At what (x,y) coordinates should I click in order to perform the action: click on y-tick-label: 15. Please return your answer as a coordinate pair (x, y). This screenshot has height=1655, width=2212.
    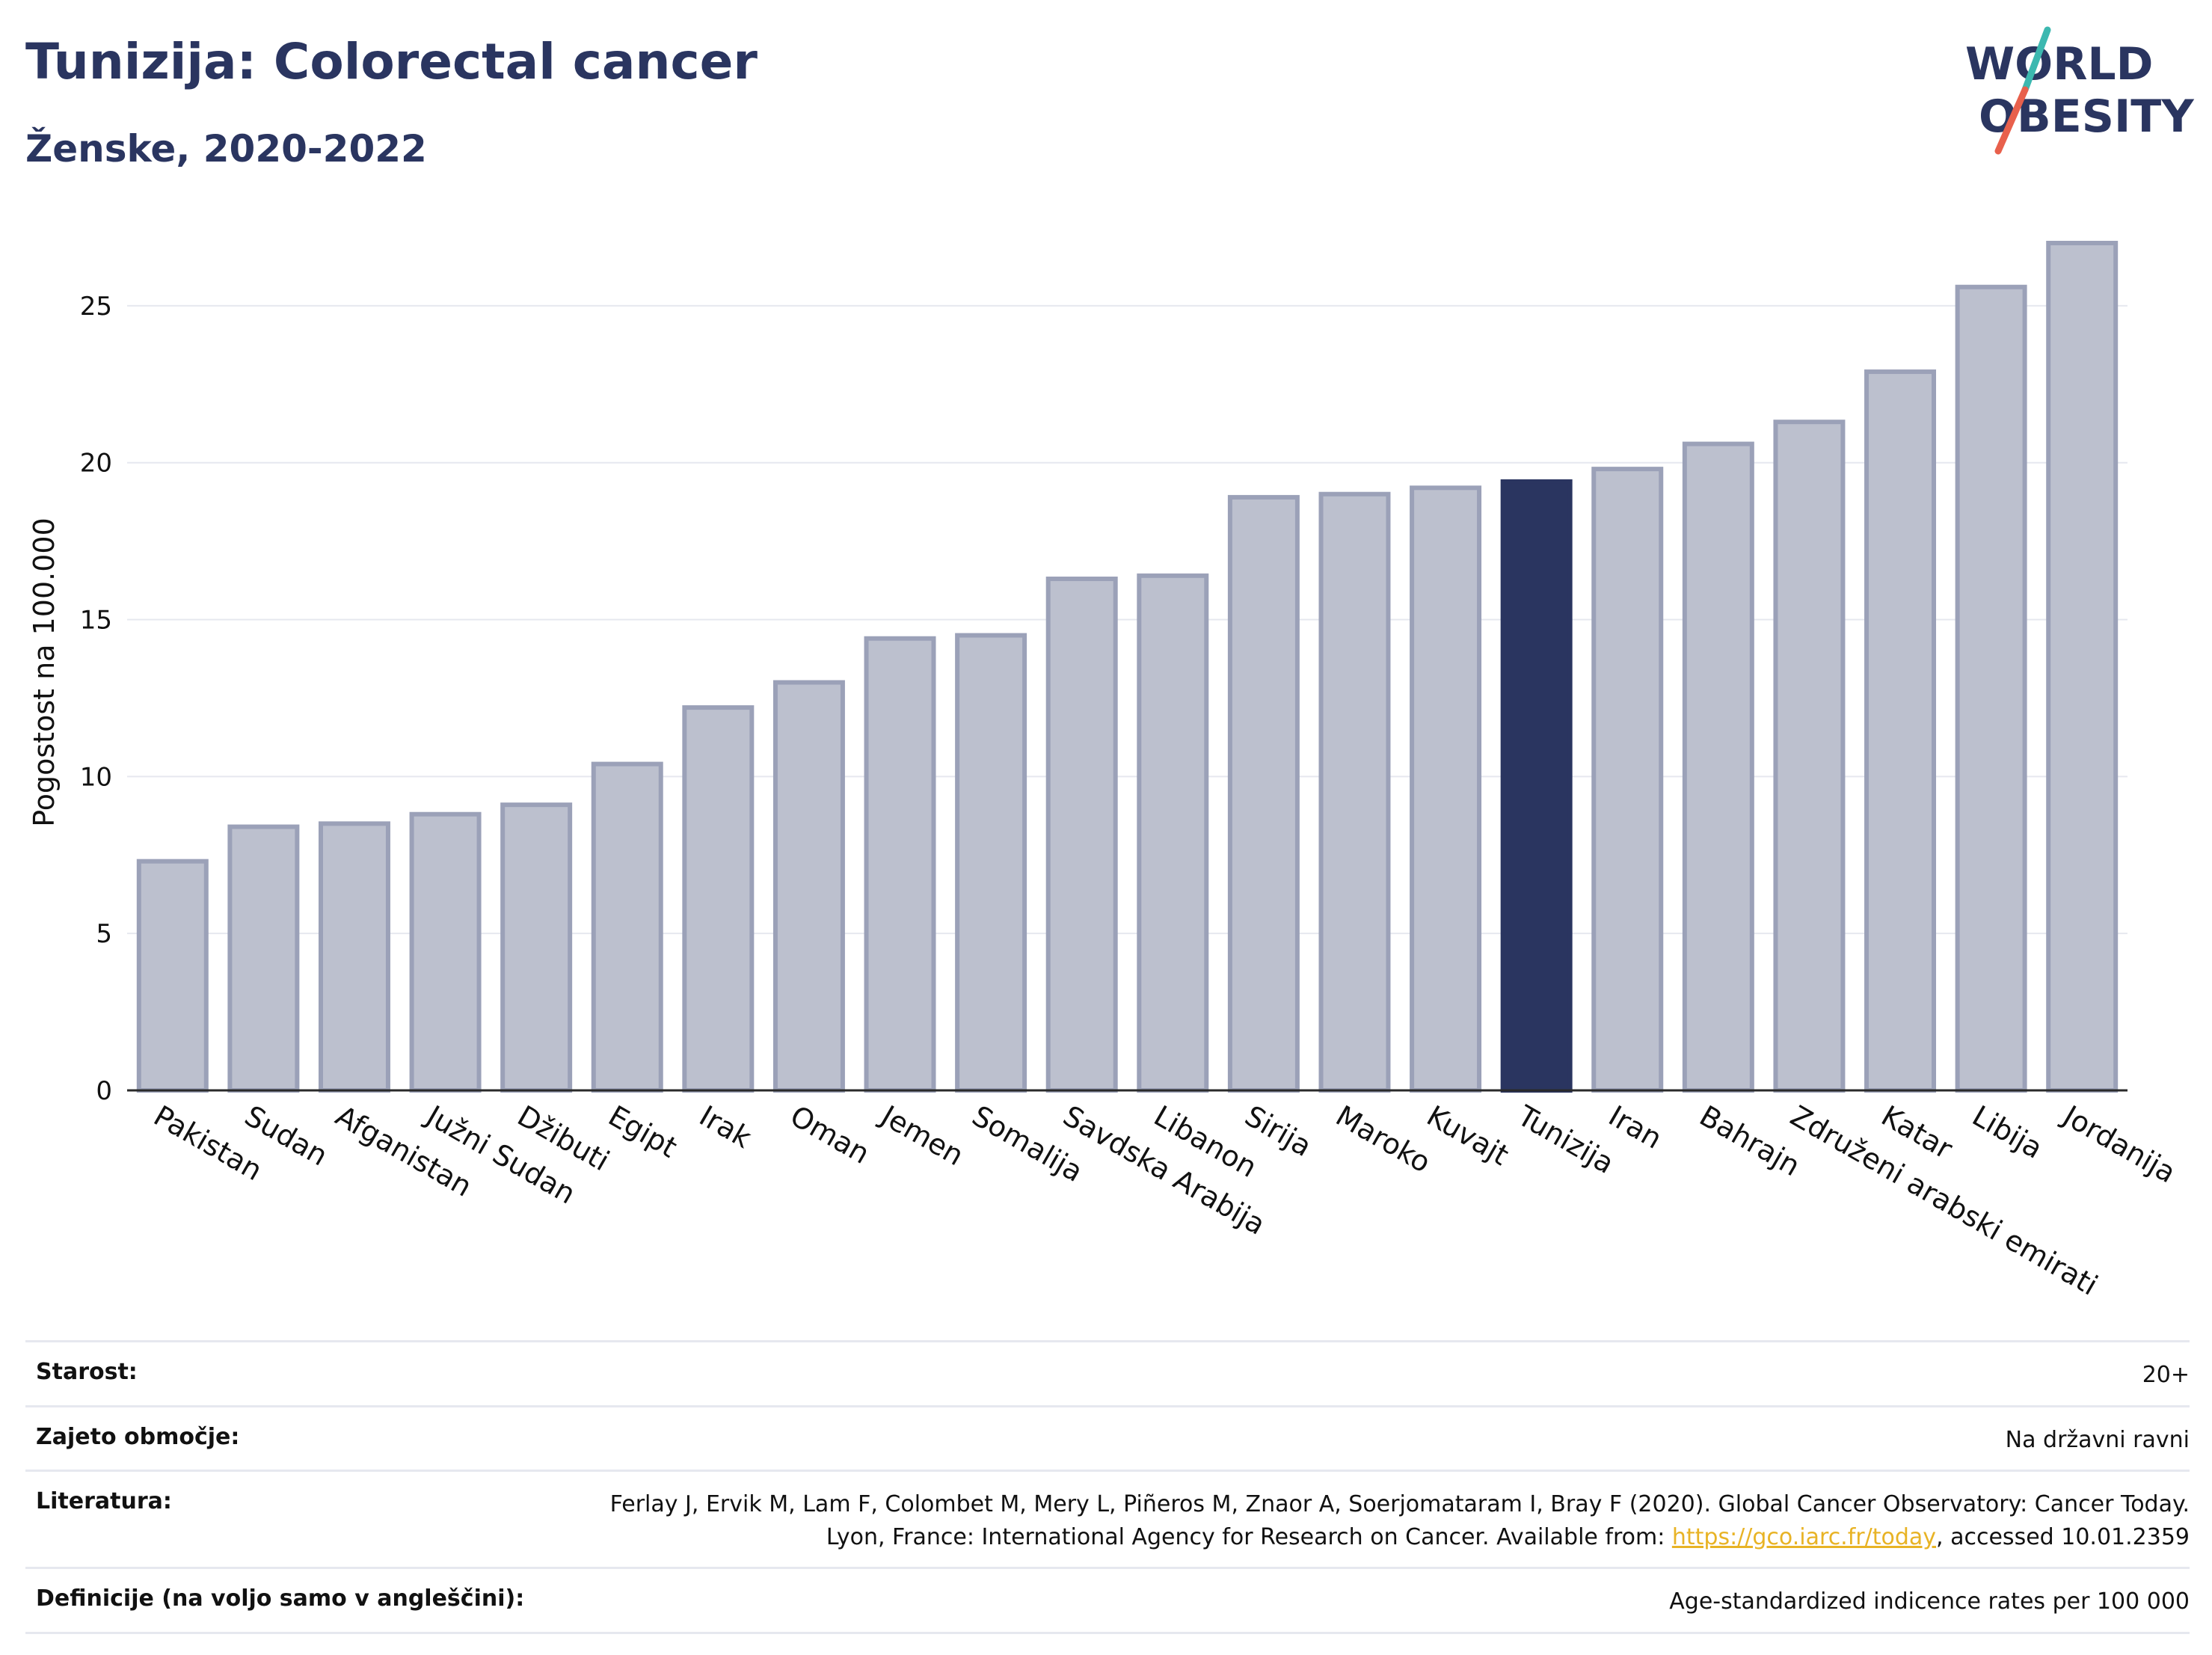
    Looking at the image, I should click on (96, 621).